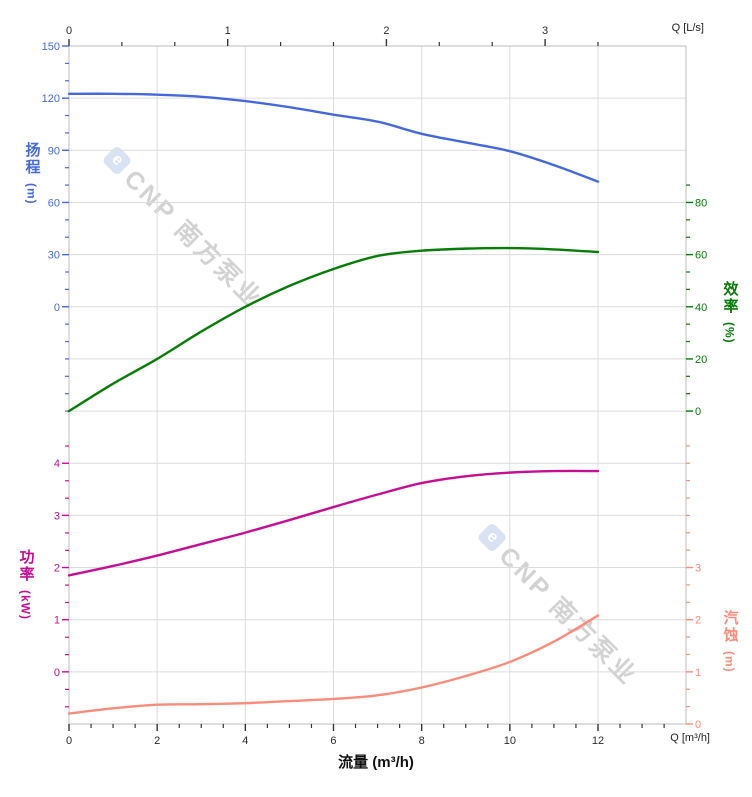 The height and width of the screenshot is (797, 752). Describe the element at coordinates (57, 308) in the screenshot. I see `head-tick-label: 0` at that location.